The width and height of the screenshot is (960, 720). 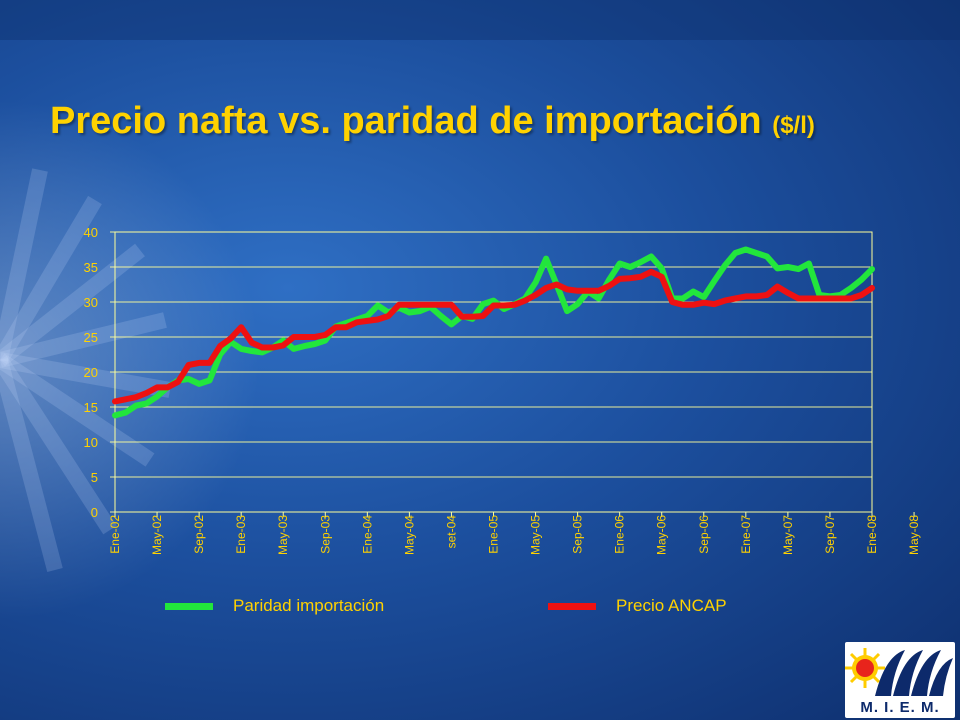 What do you see at coordinates (91, 442) in the screenshot?
I see `y-tick-label-10: 10` at bounding box center [91, 442].